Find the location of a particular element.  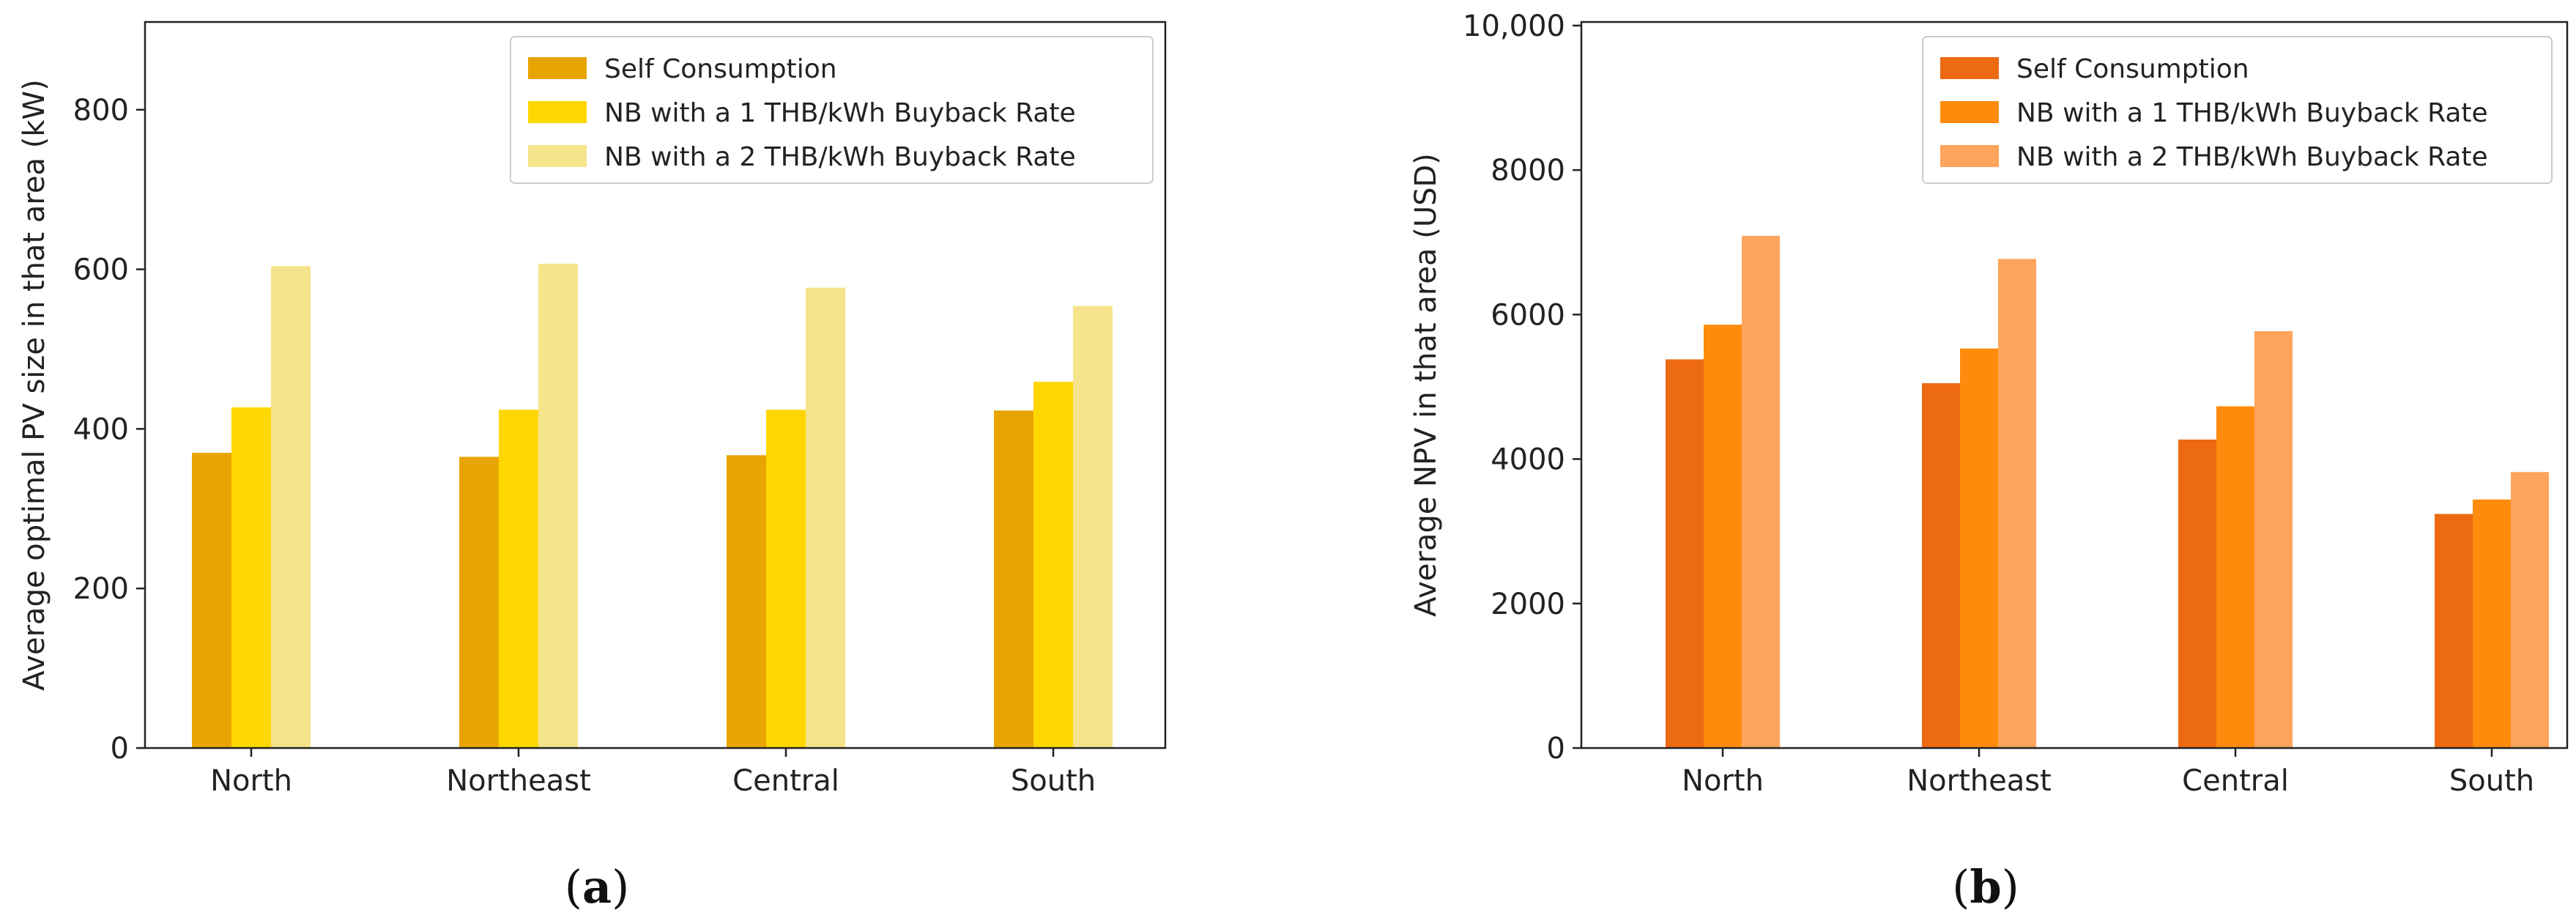

y-tick-label-b-0: 0 is located at coordinates (1556, 749).